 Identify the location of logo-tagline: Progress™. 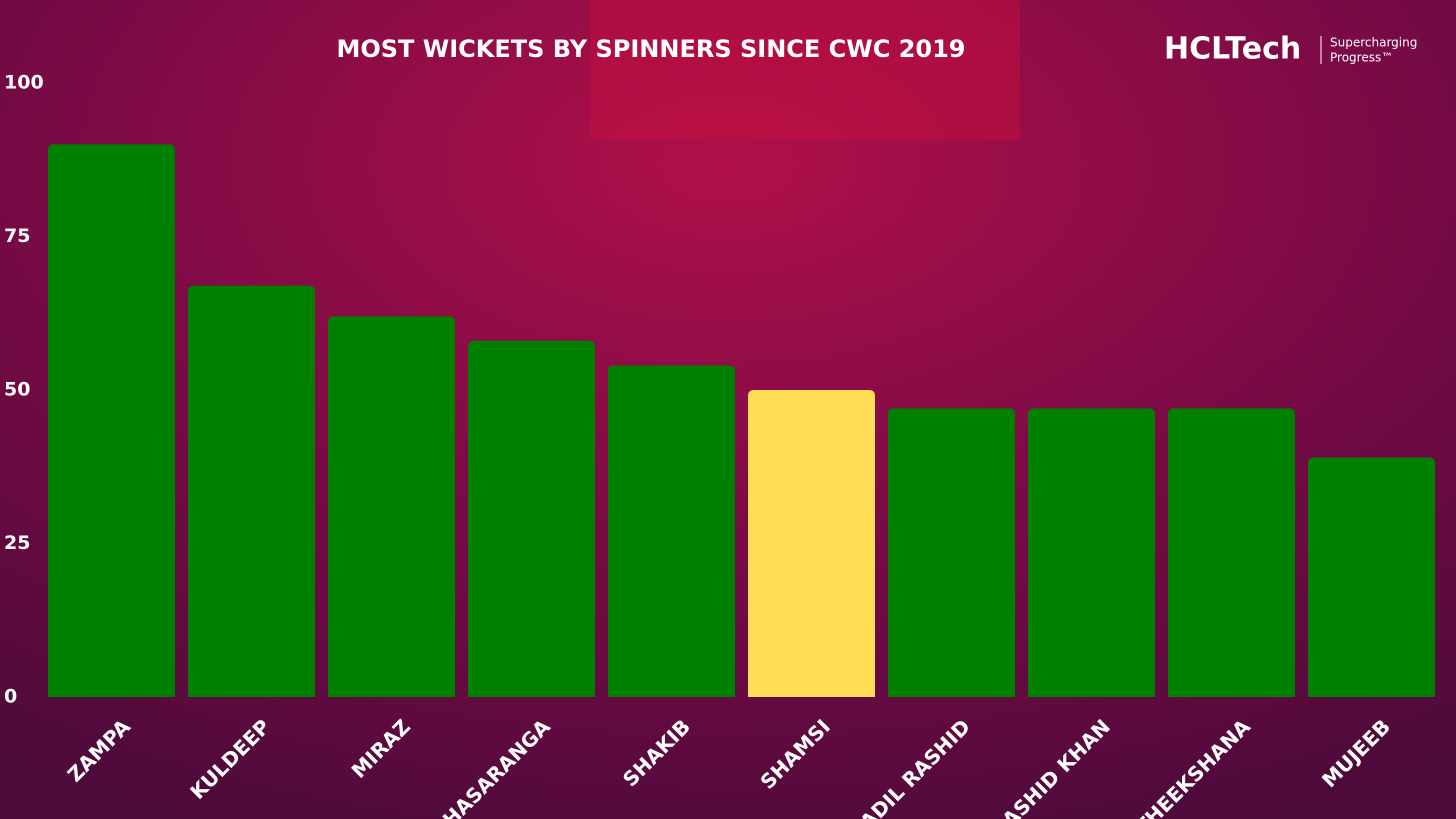
(1361, 58).